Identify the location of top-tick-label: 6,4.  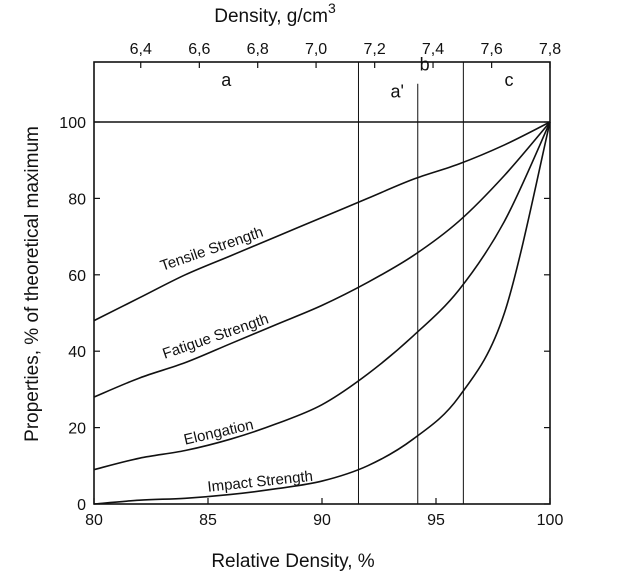
(141, 49).